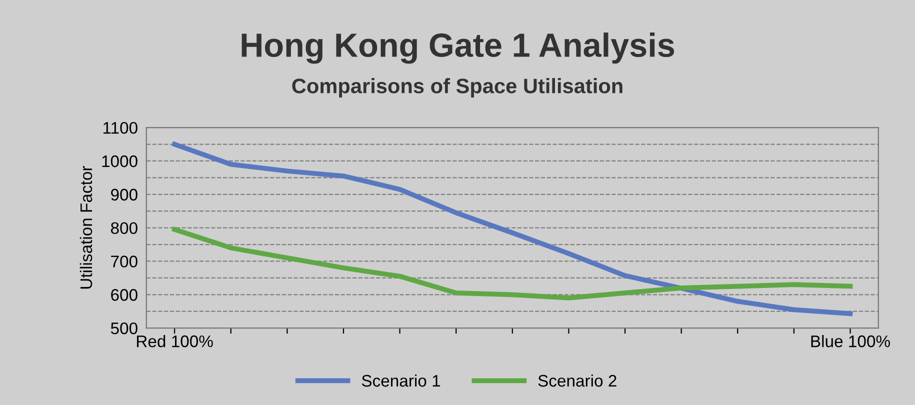  Describe the element at coordinates (457, 88) in the screenshot. I see `chart-subtitle: Comparisons of Space Utilisation` at that location.